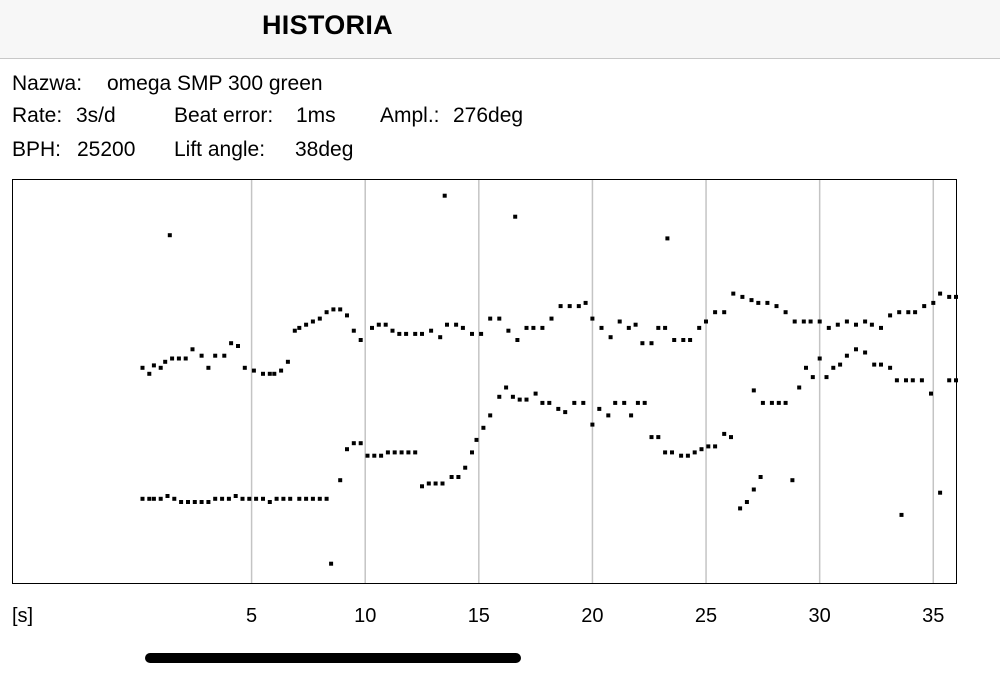 The width and height of the screenshot is (1000, 675). I want to click on bph-label: BPH:, so click(37, 149).